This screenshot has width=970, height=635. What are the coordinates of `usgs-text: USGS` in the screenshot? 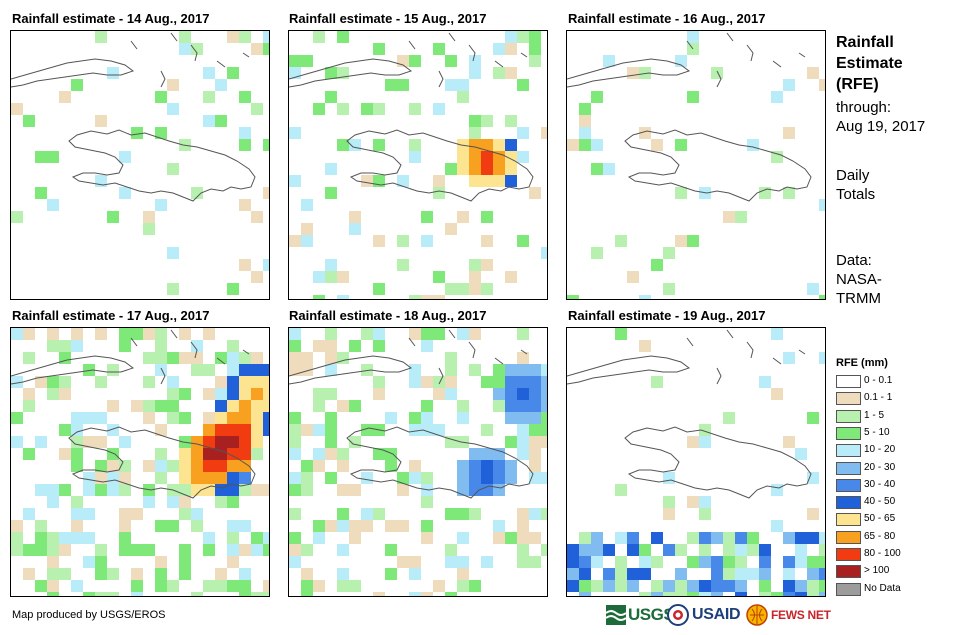 It's located at (651, 614).